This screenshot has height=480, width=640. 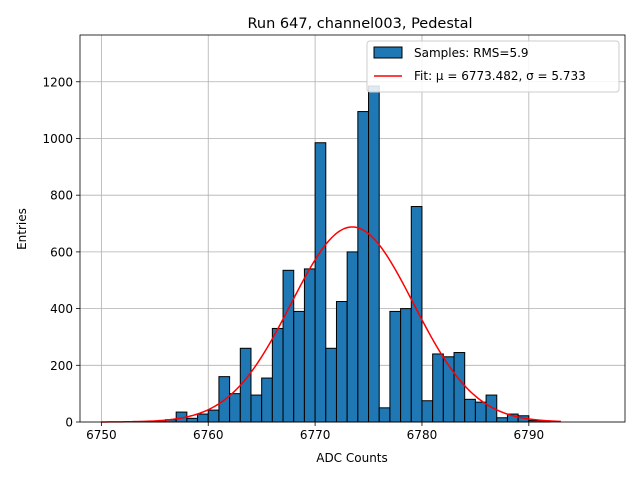 What do you see at coordinates (61, 196) in the screenshot?
I see `y-tick-label: 800` at bounding box center [61, 196].